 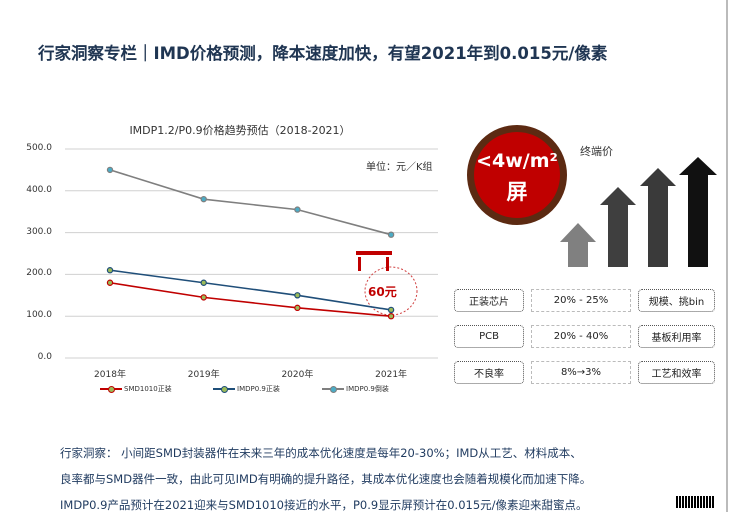 I want to click on y-tick-label: 300.0, so click(x=39, y=231).